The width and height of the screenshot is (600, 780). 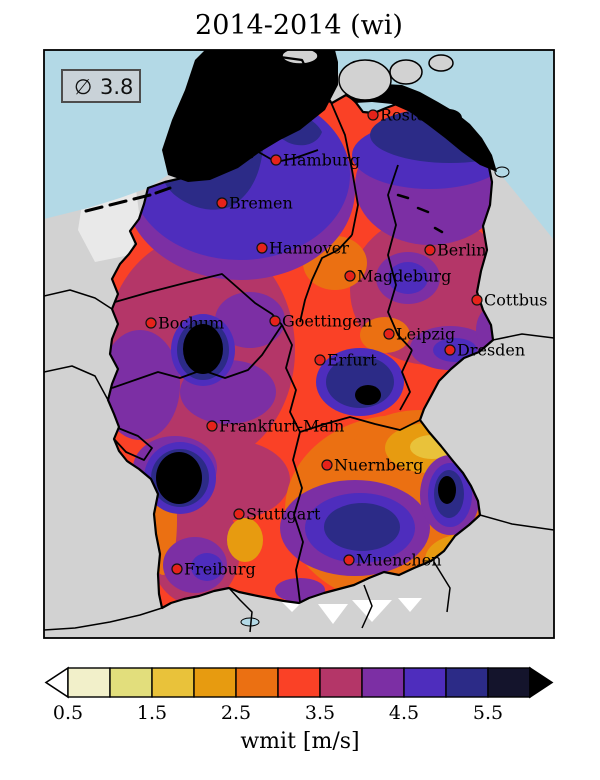 What do you see at coordinates (283, 514) in the screenshot?
I see `city-label: Stuttgart` at bounding box center [283, 514].